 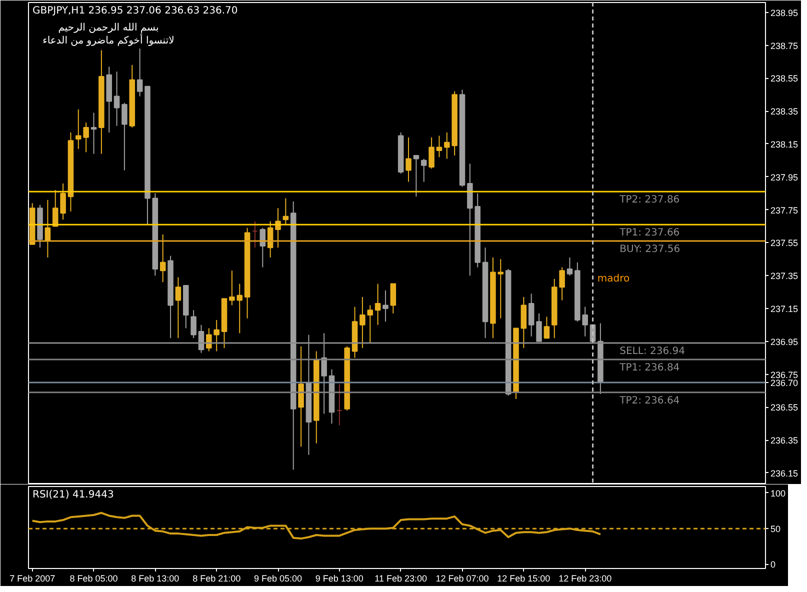 I want to click on chart-title: RSI(21) 41.9443, so click(x=73, y=495).